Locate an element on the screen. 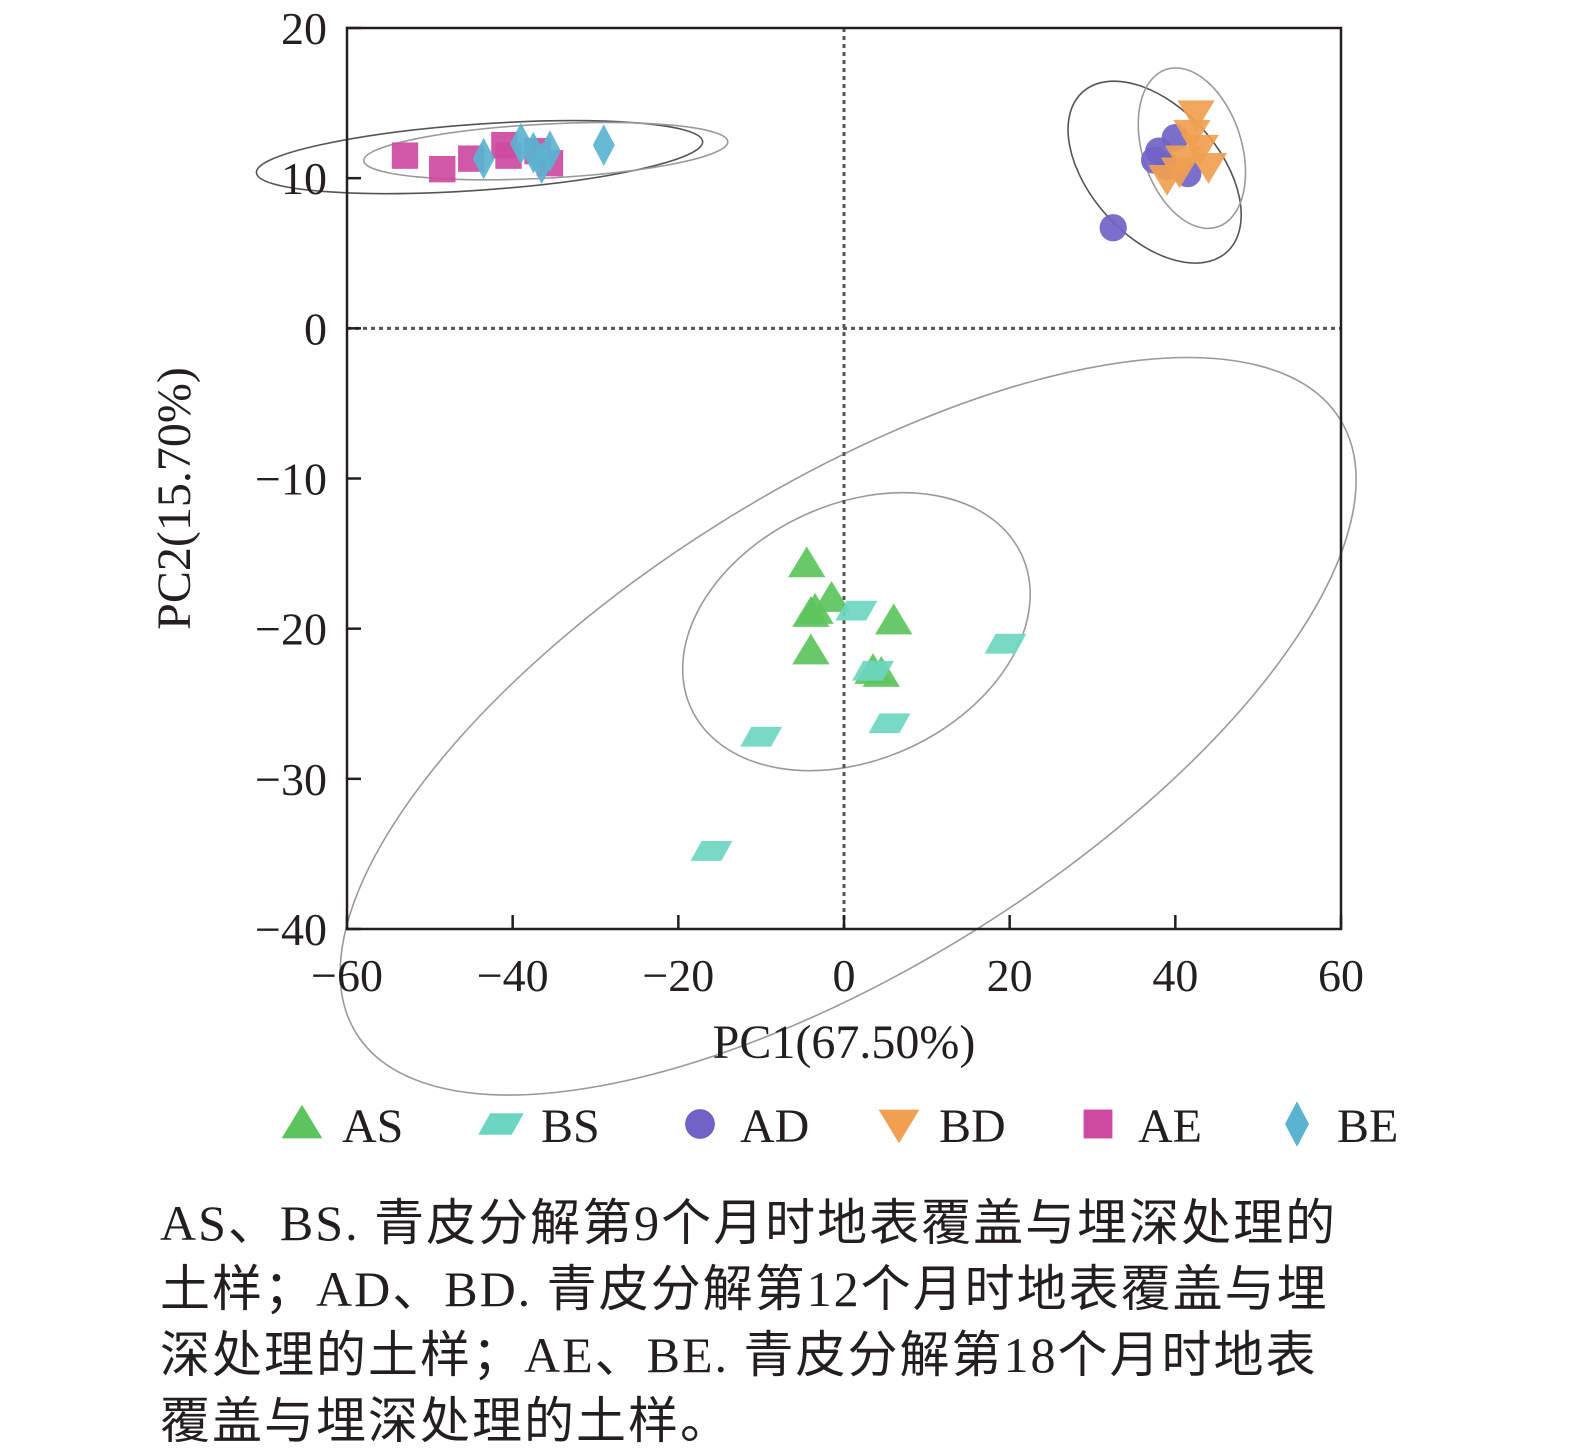  legend-marker-as is located at coordinates (302, 1121).